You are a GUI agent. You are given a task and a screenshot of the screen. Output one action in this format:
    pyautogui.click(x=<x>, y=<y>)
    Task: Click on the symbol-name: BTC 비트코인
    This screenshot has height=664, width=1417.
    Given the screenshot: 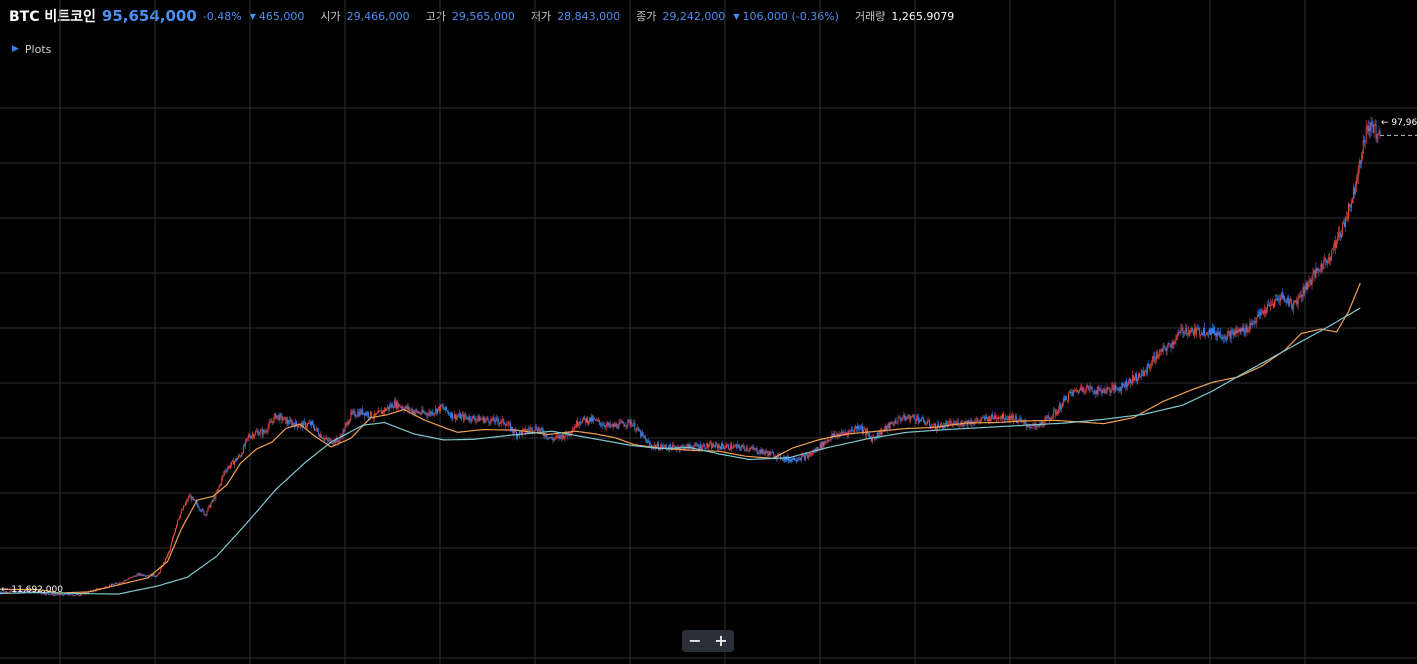 What is the action you would take?
    pyautogui.click(x=52, y=17)
    